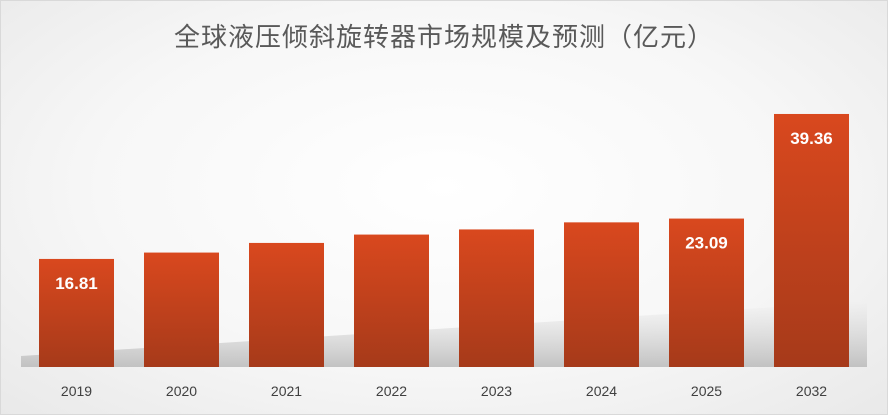 This screenshot has height=415, width=888. What do you see at coordinates (601, 294) in the screenshot?
I see `bar-2024` at bounding box center [601, 294].